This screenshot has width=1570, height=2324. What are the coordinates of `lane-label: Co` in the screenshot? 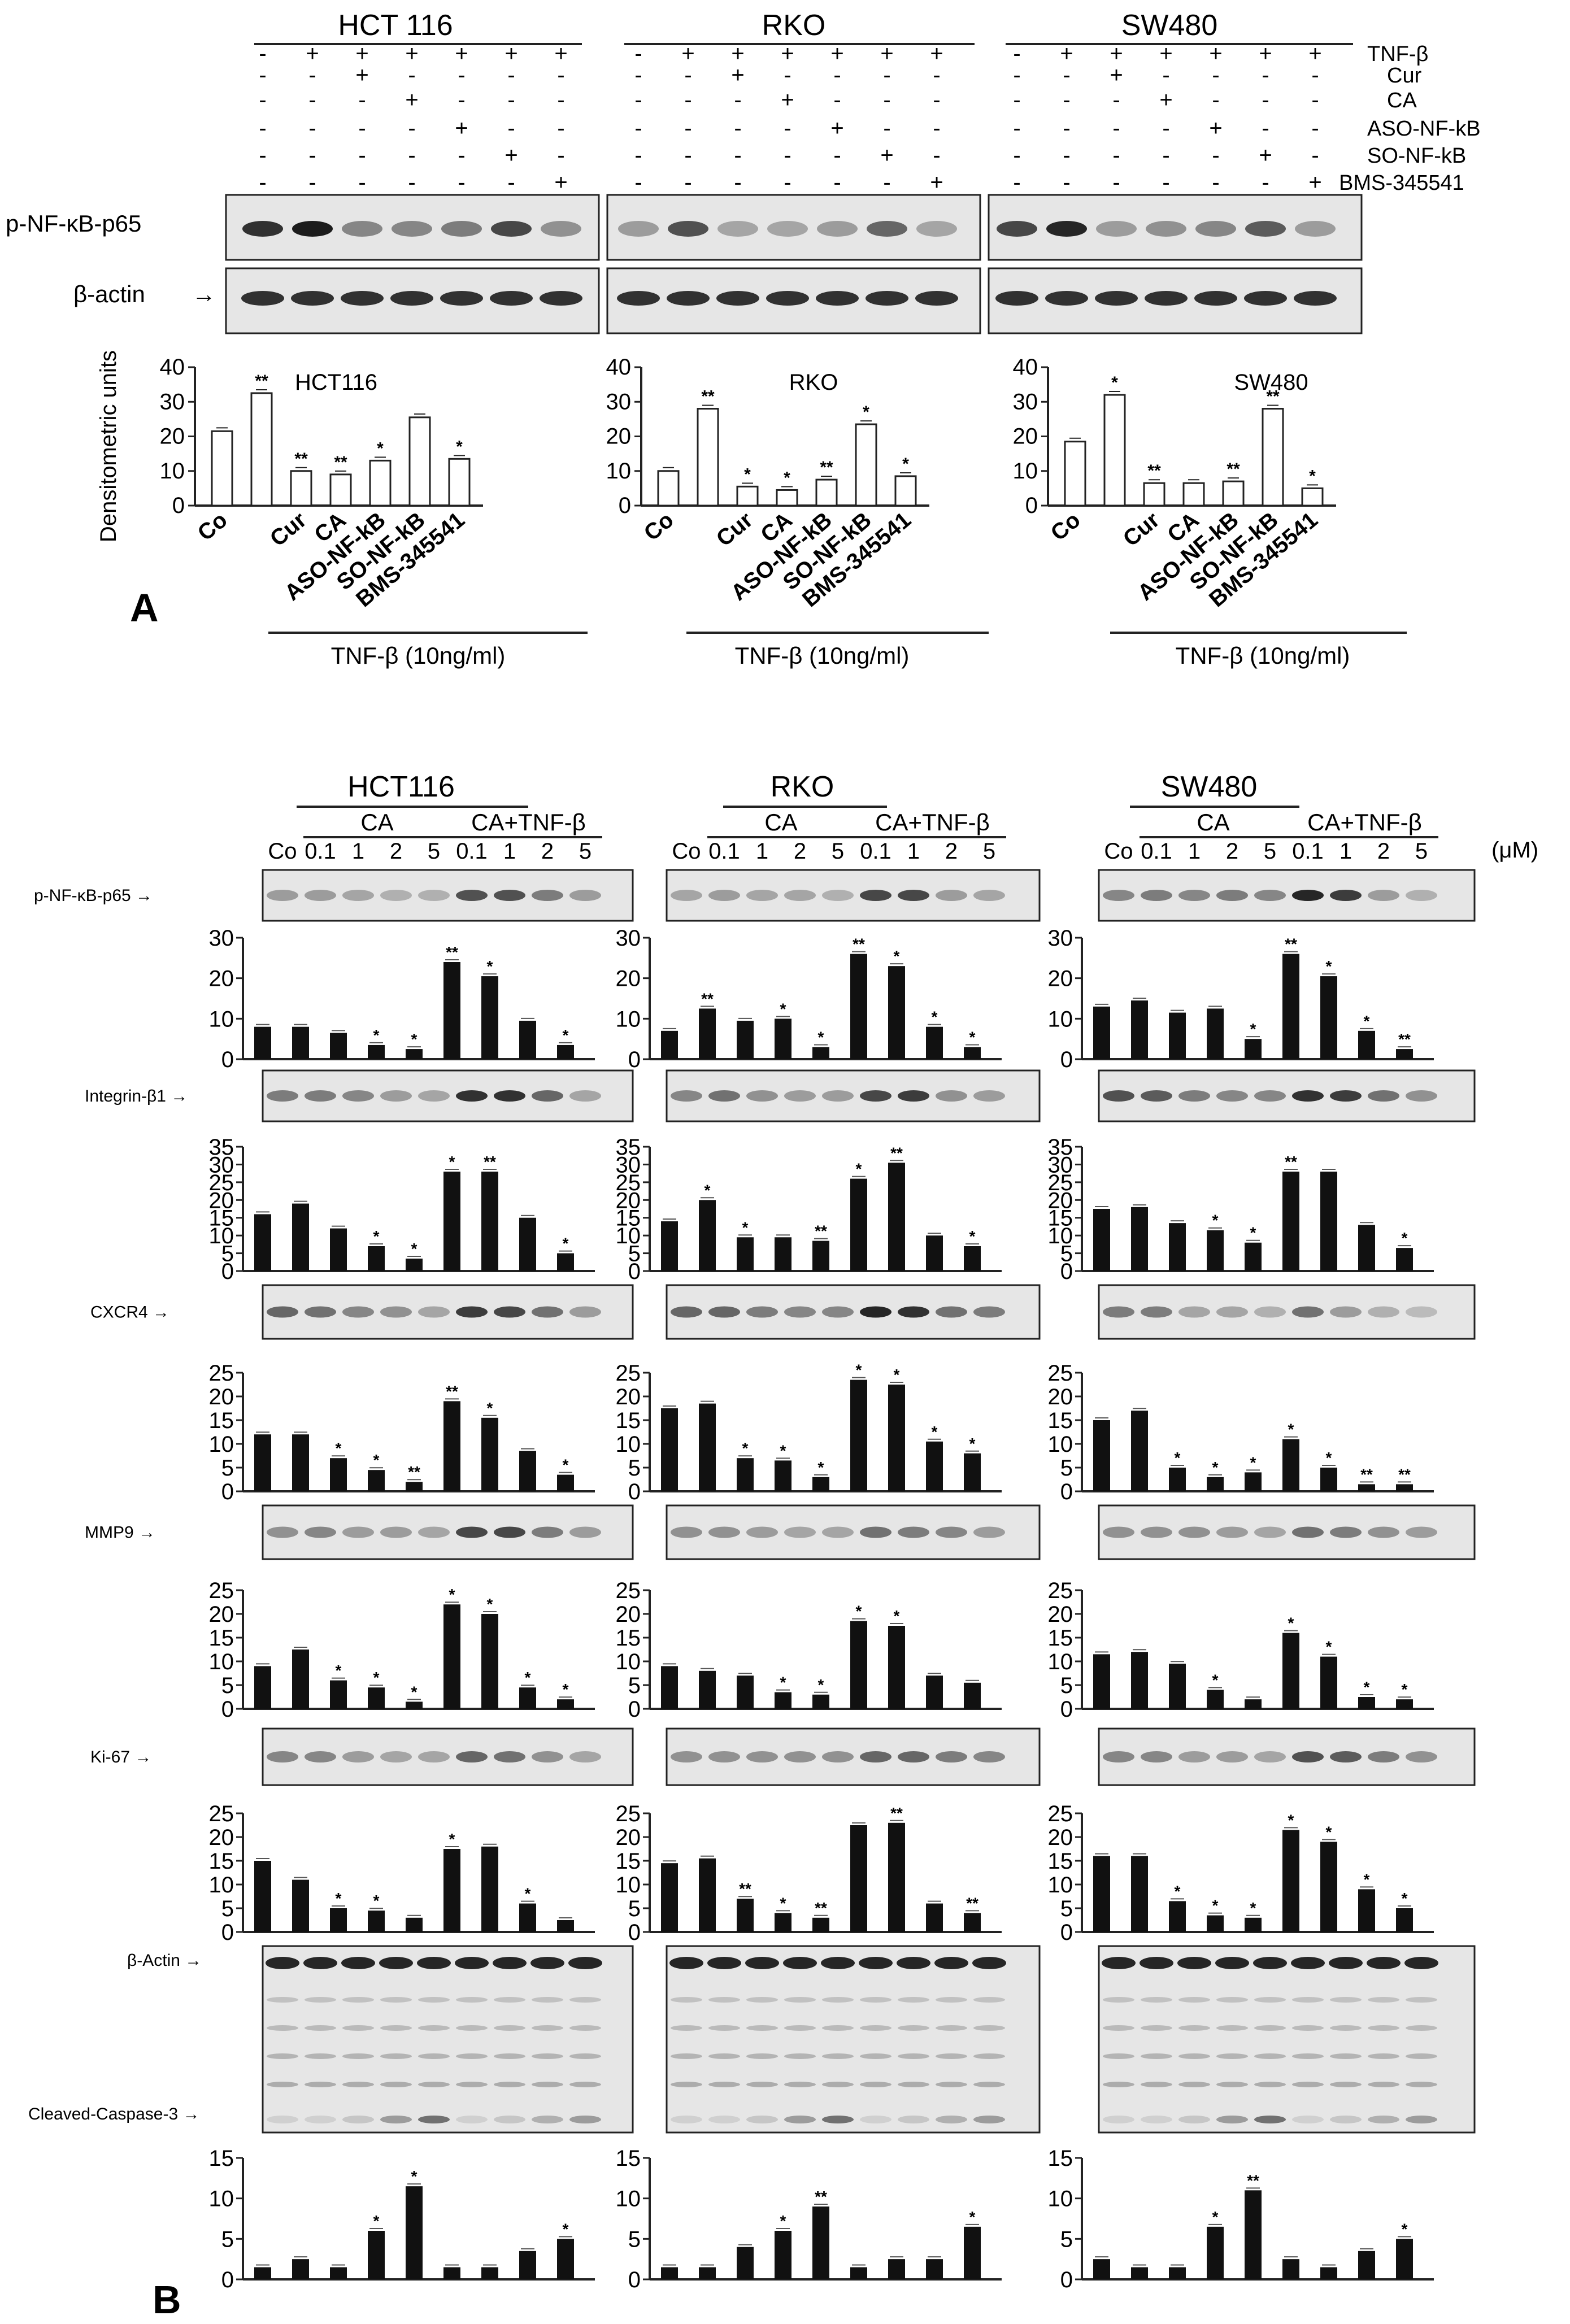 It's located at (686, 851).